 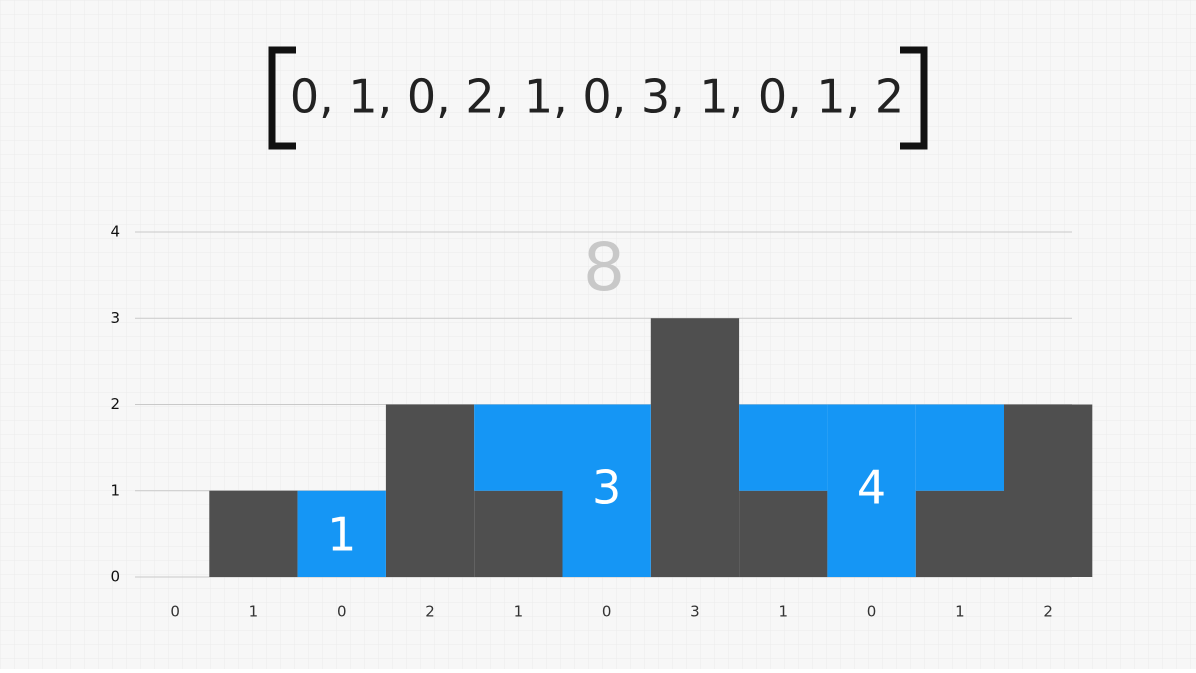 I want to click on y-tick-label: 4, so click(x=115, y=232).